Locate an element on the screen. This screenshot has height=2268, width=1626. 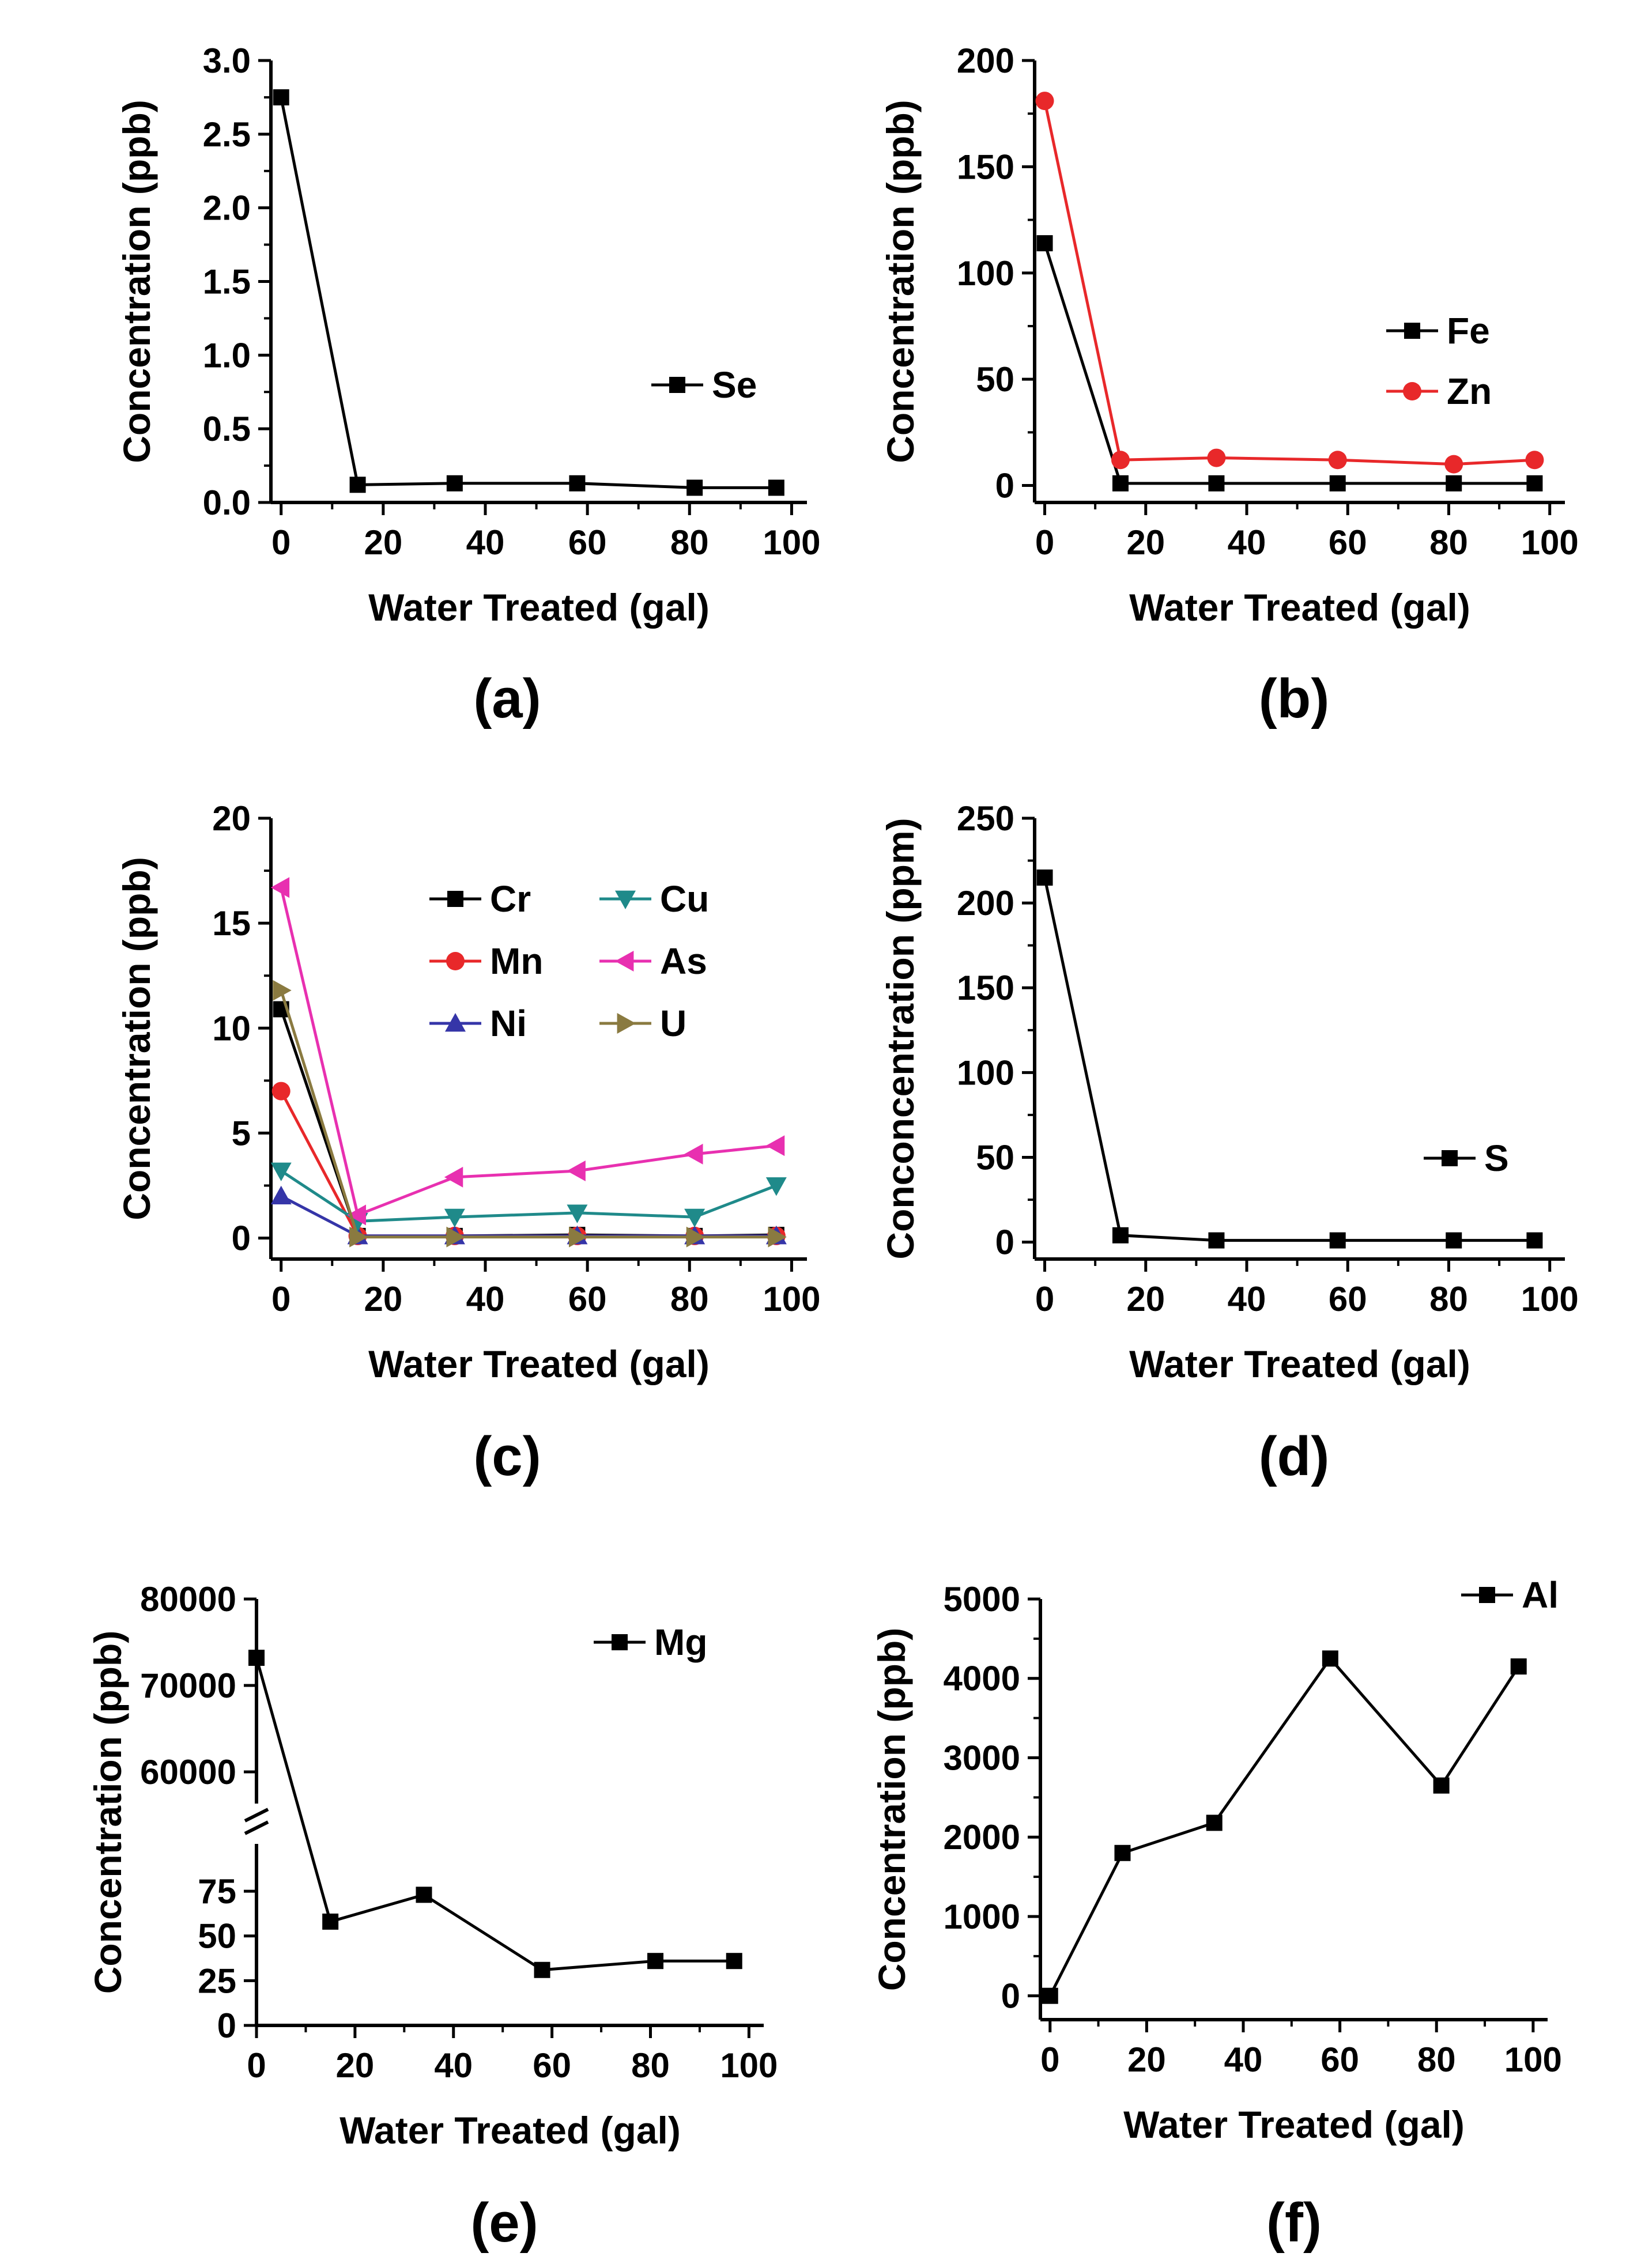
y-tick-label: 150 is located at coordinates (985, 167).